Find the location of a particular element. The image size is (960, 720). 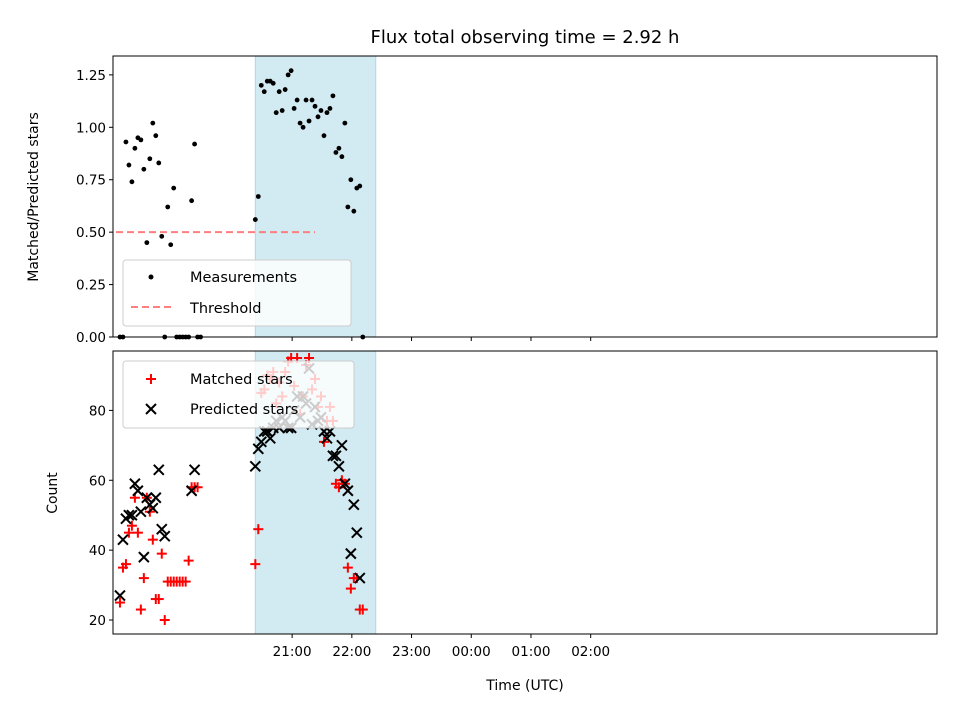

top-legend-box is located at coordinates (237, 293).